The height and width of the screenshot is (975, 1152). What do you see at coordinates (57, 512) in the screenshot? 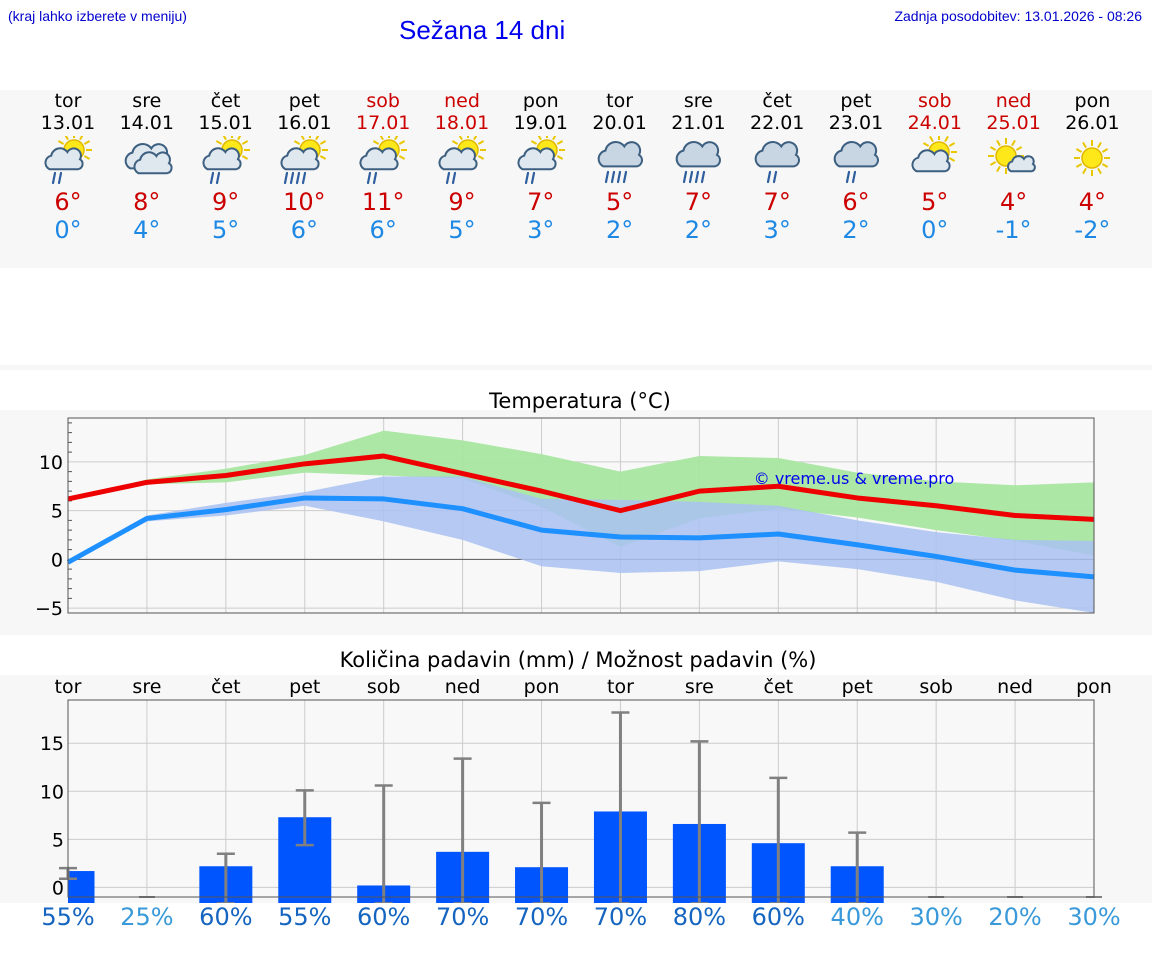
I see `y-tick-label: 5` at bounding box center [57, 512].